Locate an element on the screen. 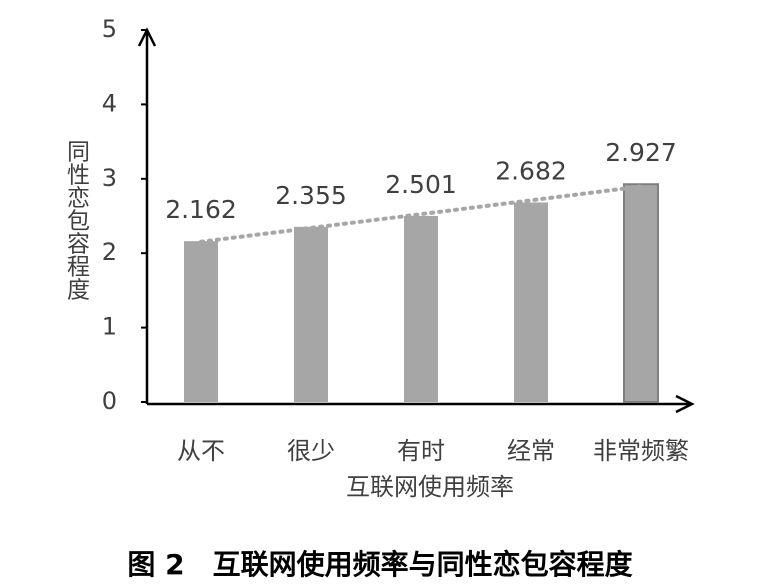  y-tick-label: 0 is located at coordinates (109, 401).